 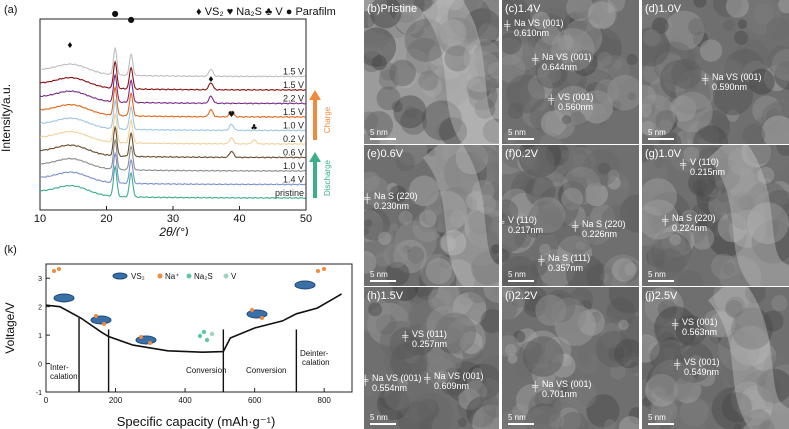 What do you see at coordinates (385, 296) in the screenshot?
I see `tem-label-6: (h)1.5V` at bounding box center [385, 296].